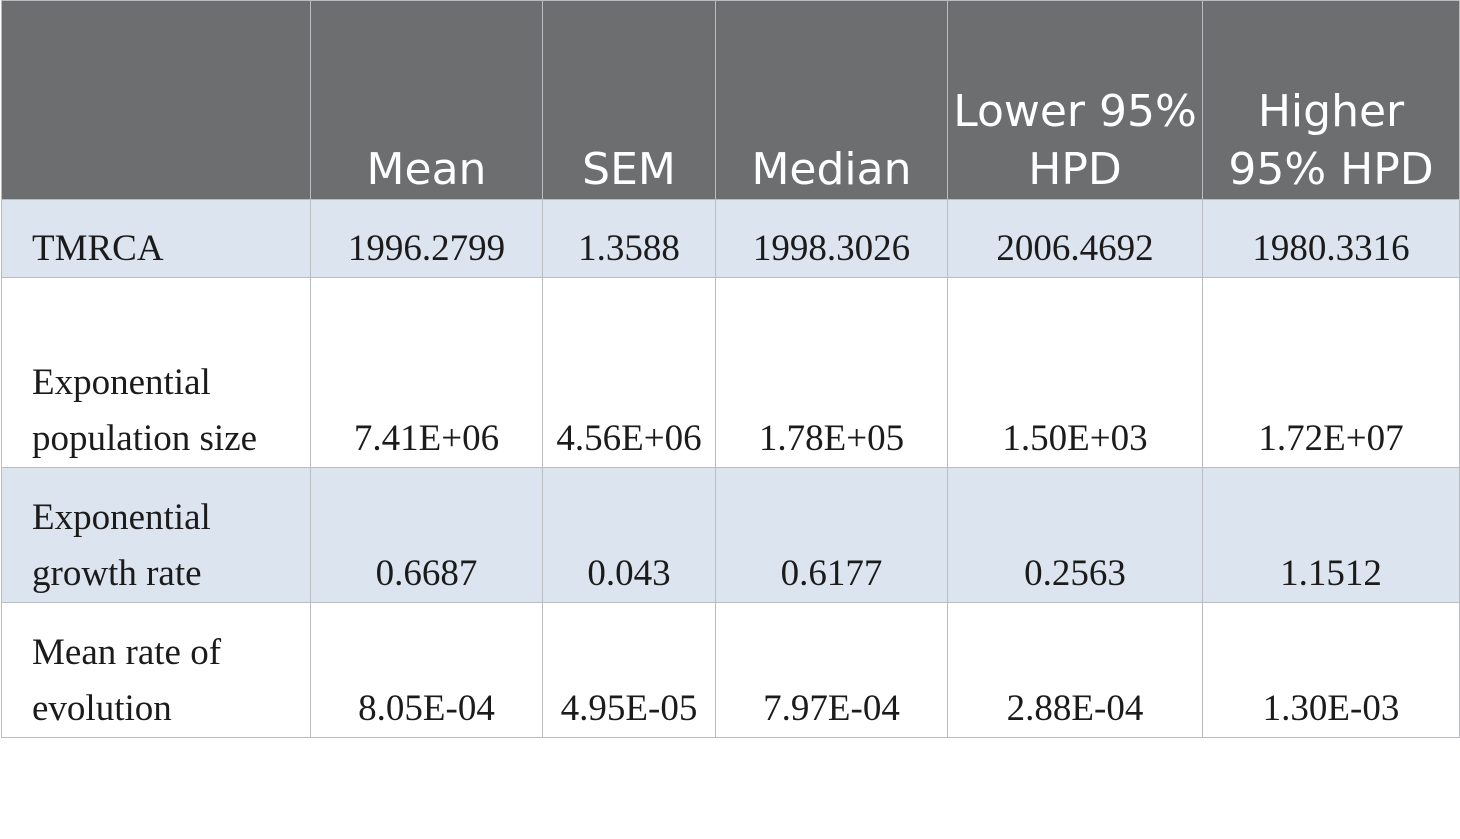  I want to click on cell-sem: 4.95E-05, so click(629, 670).